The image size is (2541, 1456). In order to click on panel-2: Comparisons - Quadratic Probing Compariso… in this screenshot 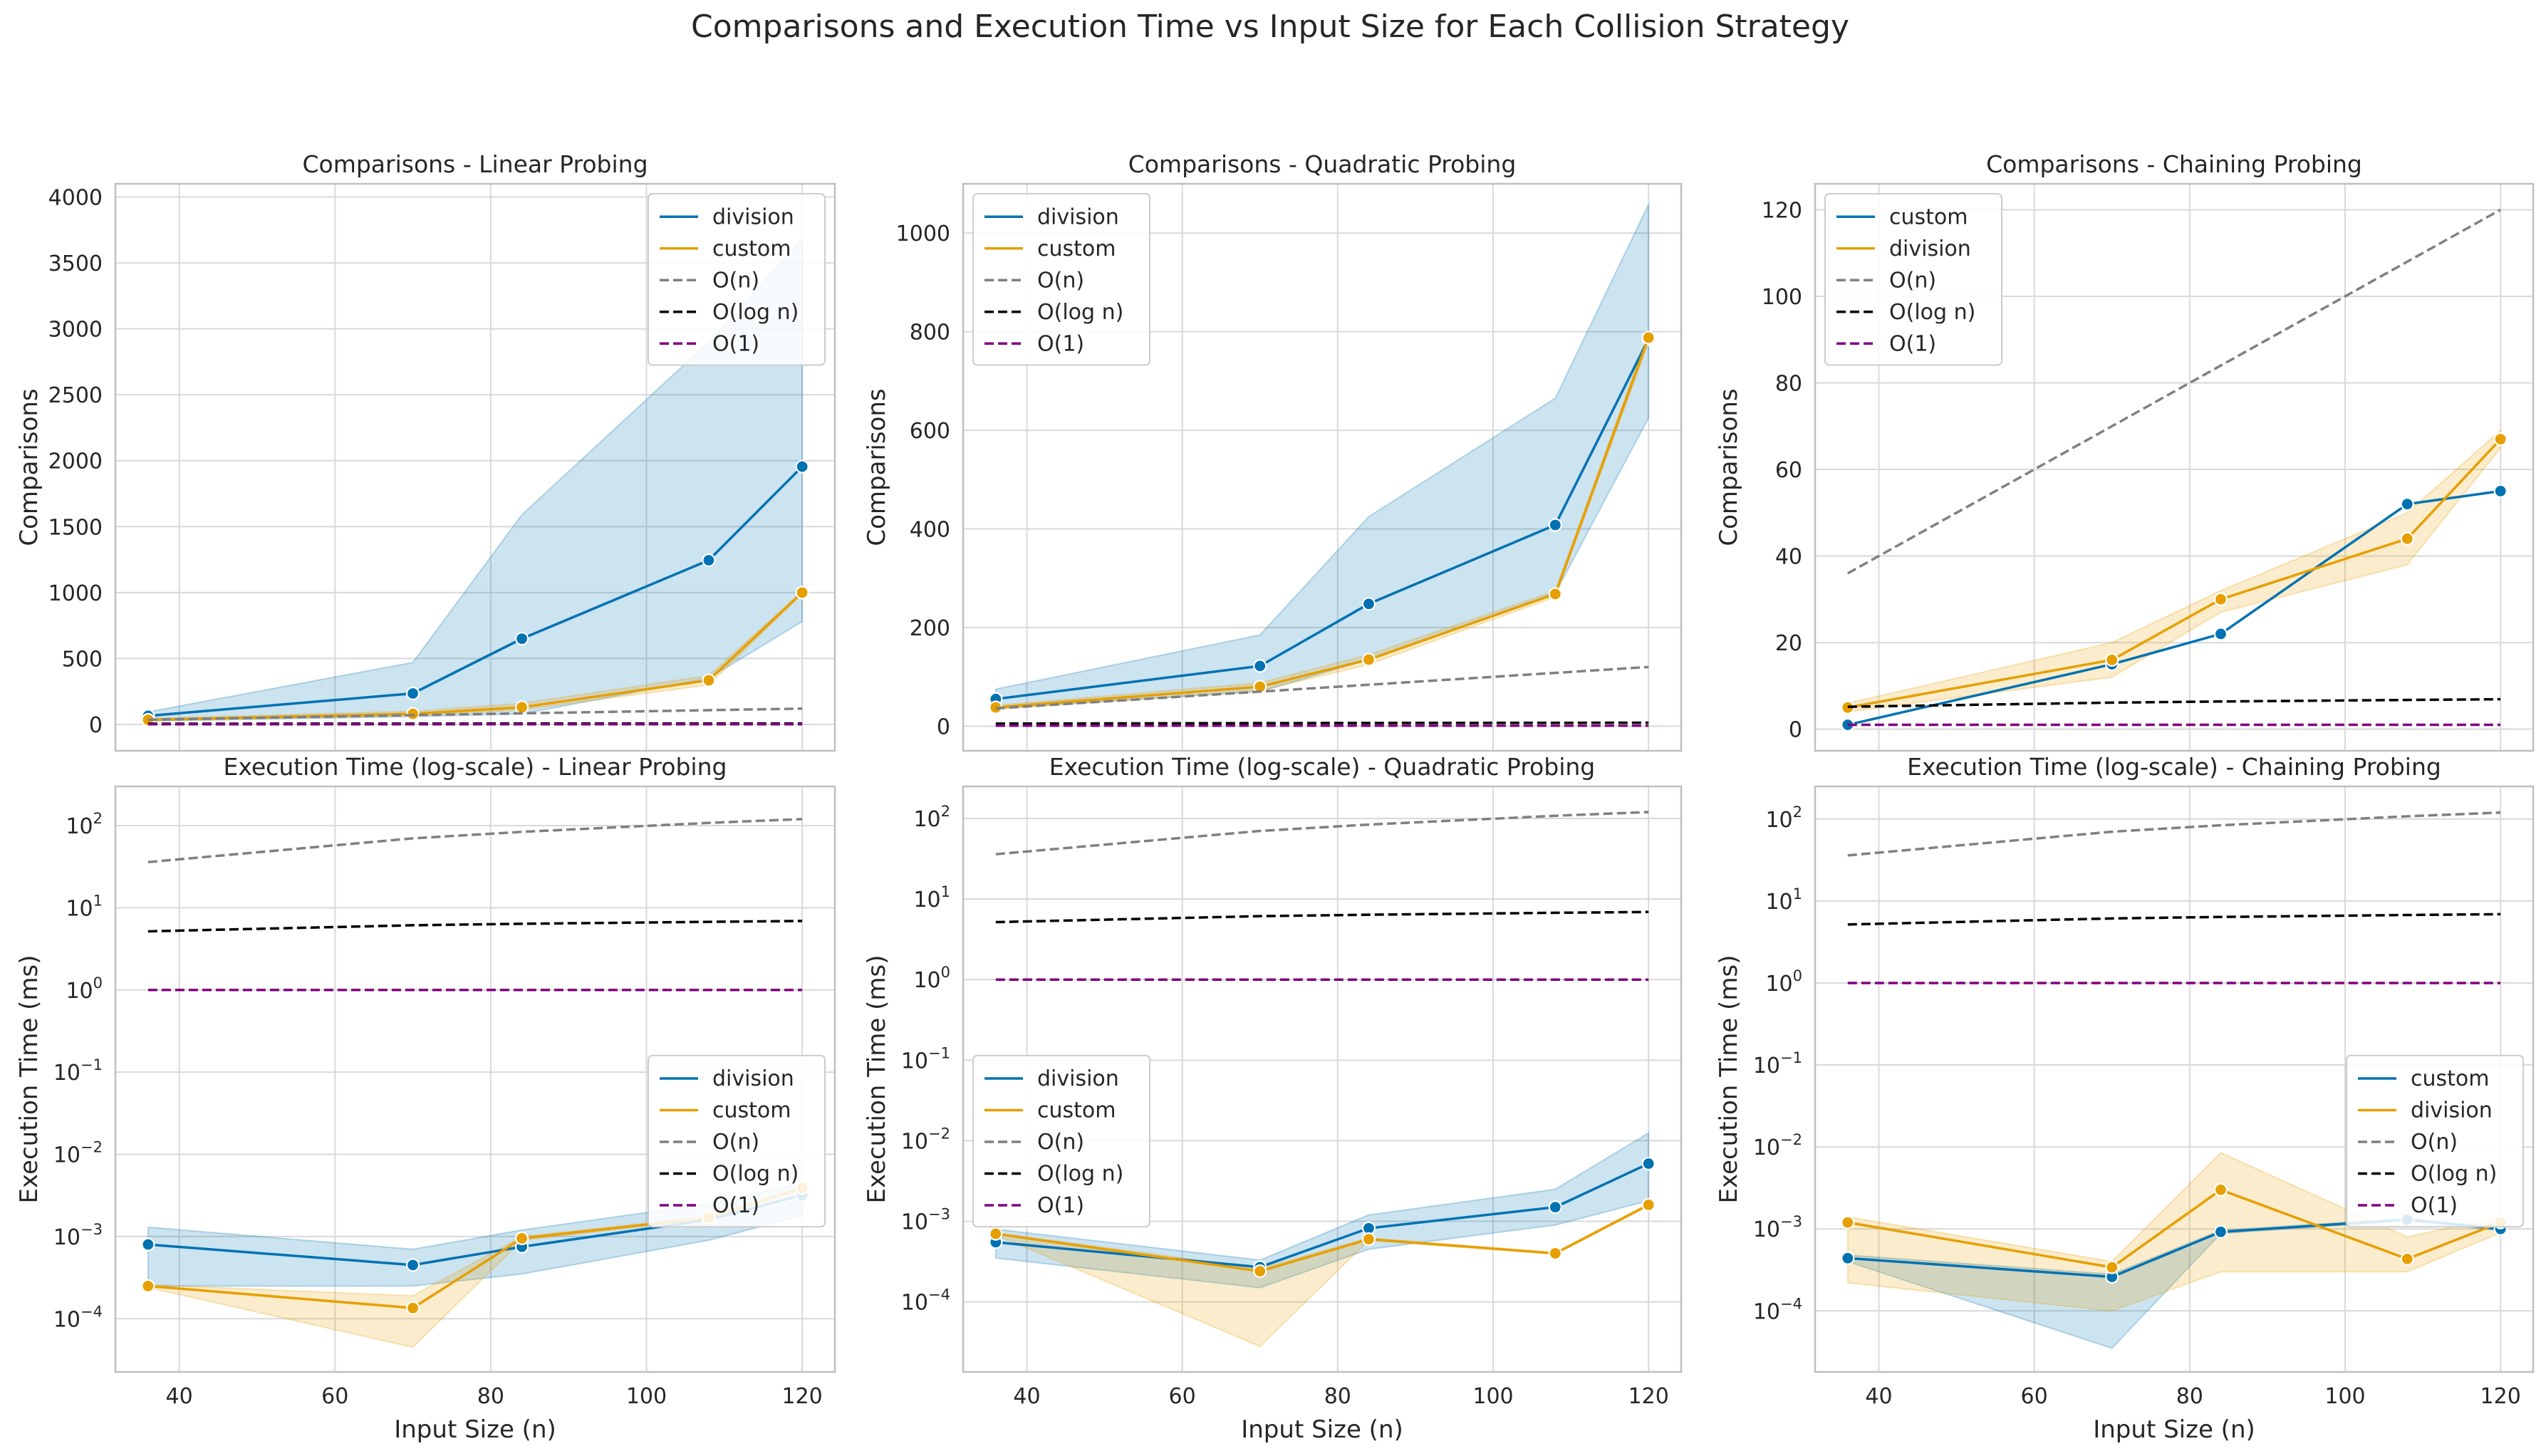, I will do `click(1273, 451)`.